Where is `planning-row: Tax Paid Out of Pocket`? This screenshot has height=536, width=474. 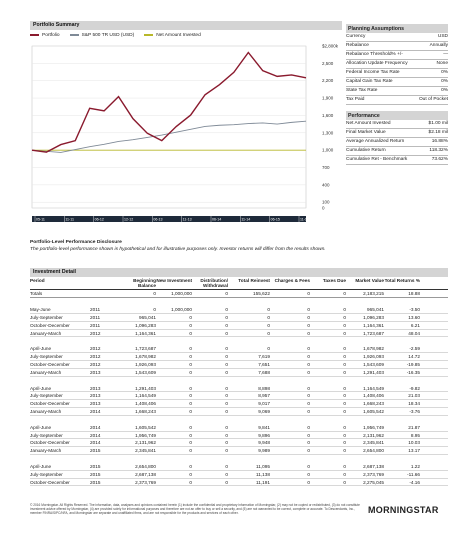
planning-row: Tax Paid Out of Pocket is located at coordinates (397, 100).